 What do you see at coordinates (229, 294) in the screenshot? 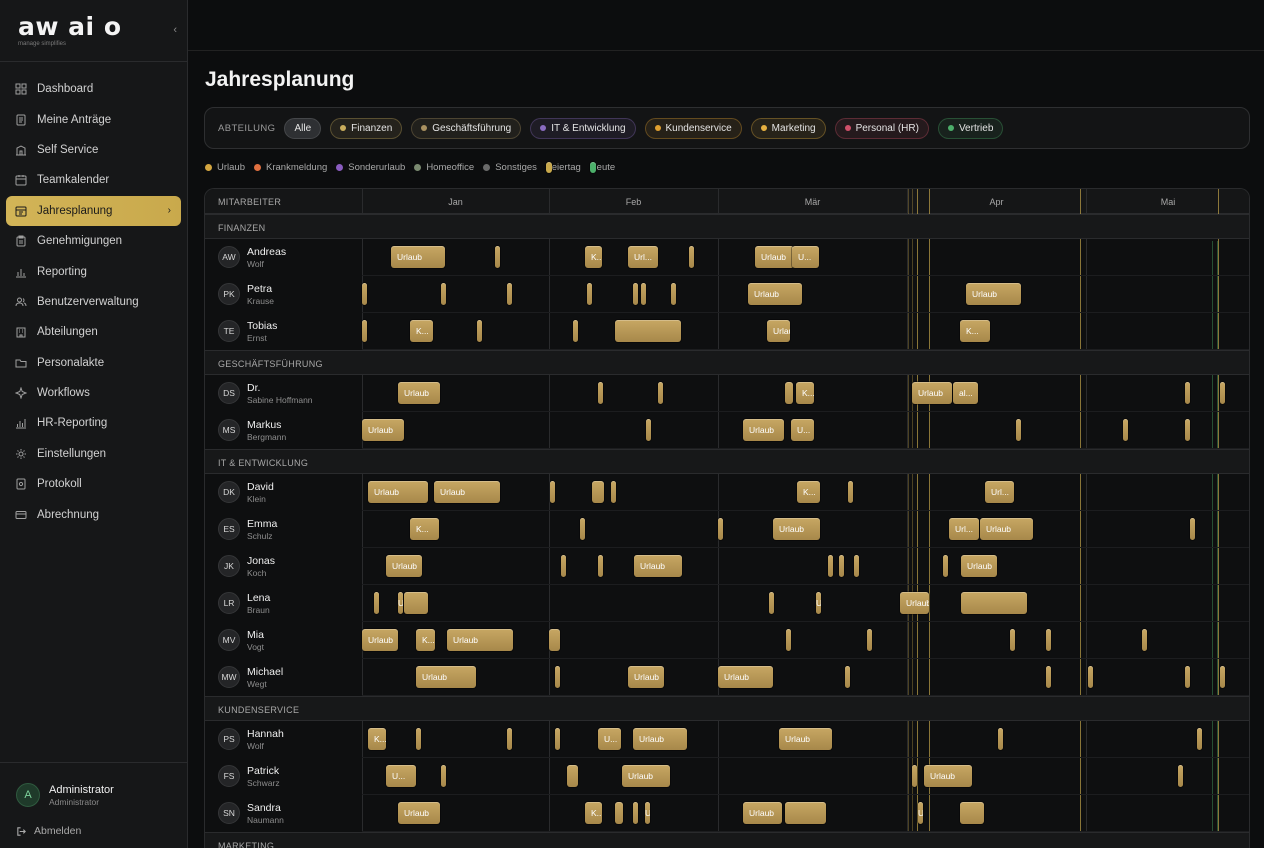
I see `employee-avatar: PK` at bounding box center [229, 294].